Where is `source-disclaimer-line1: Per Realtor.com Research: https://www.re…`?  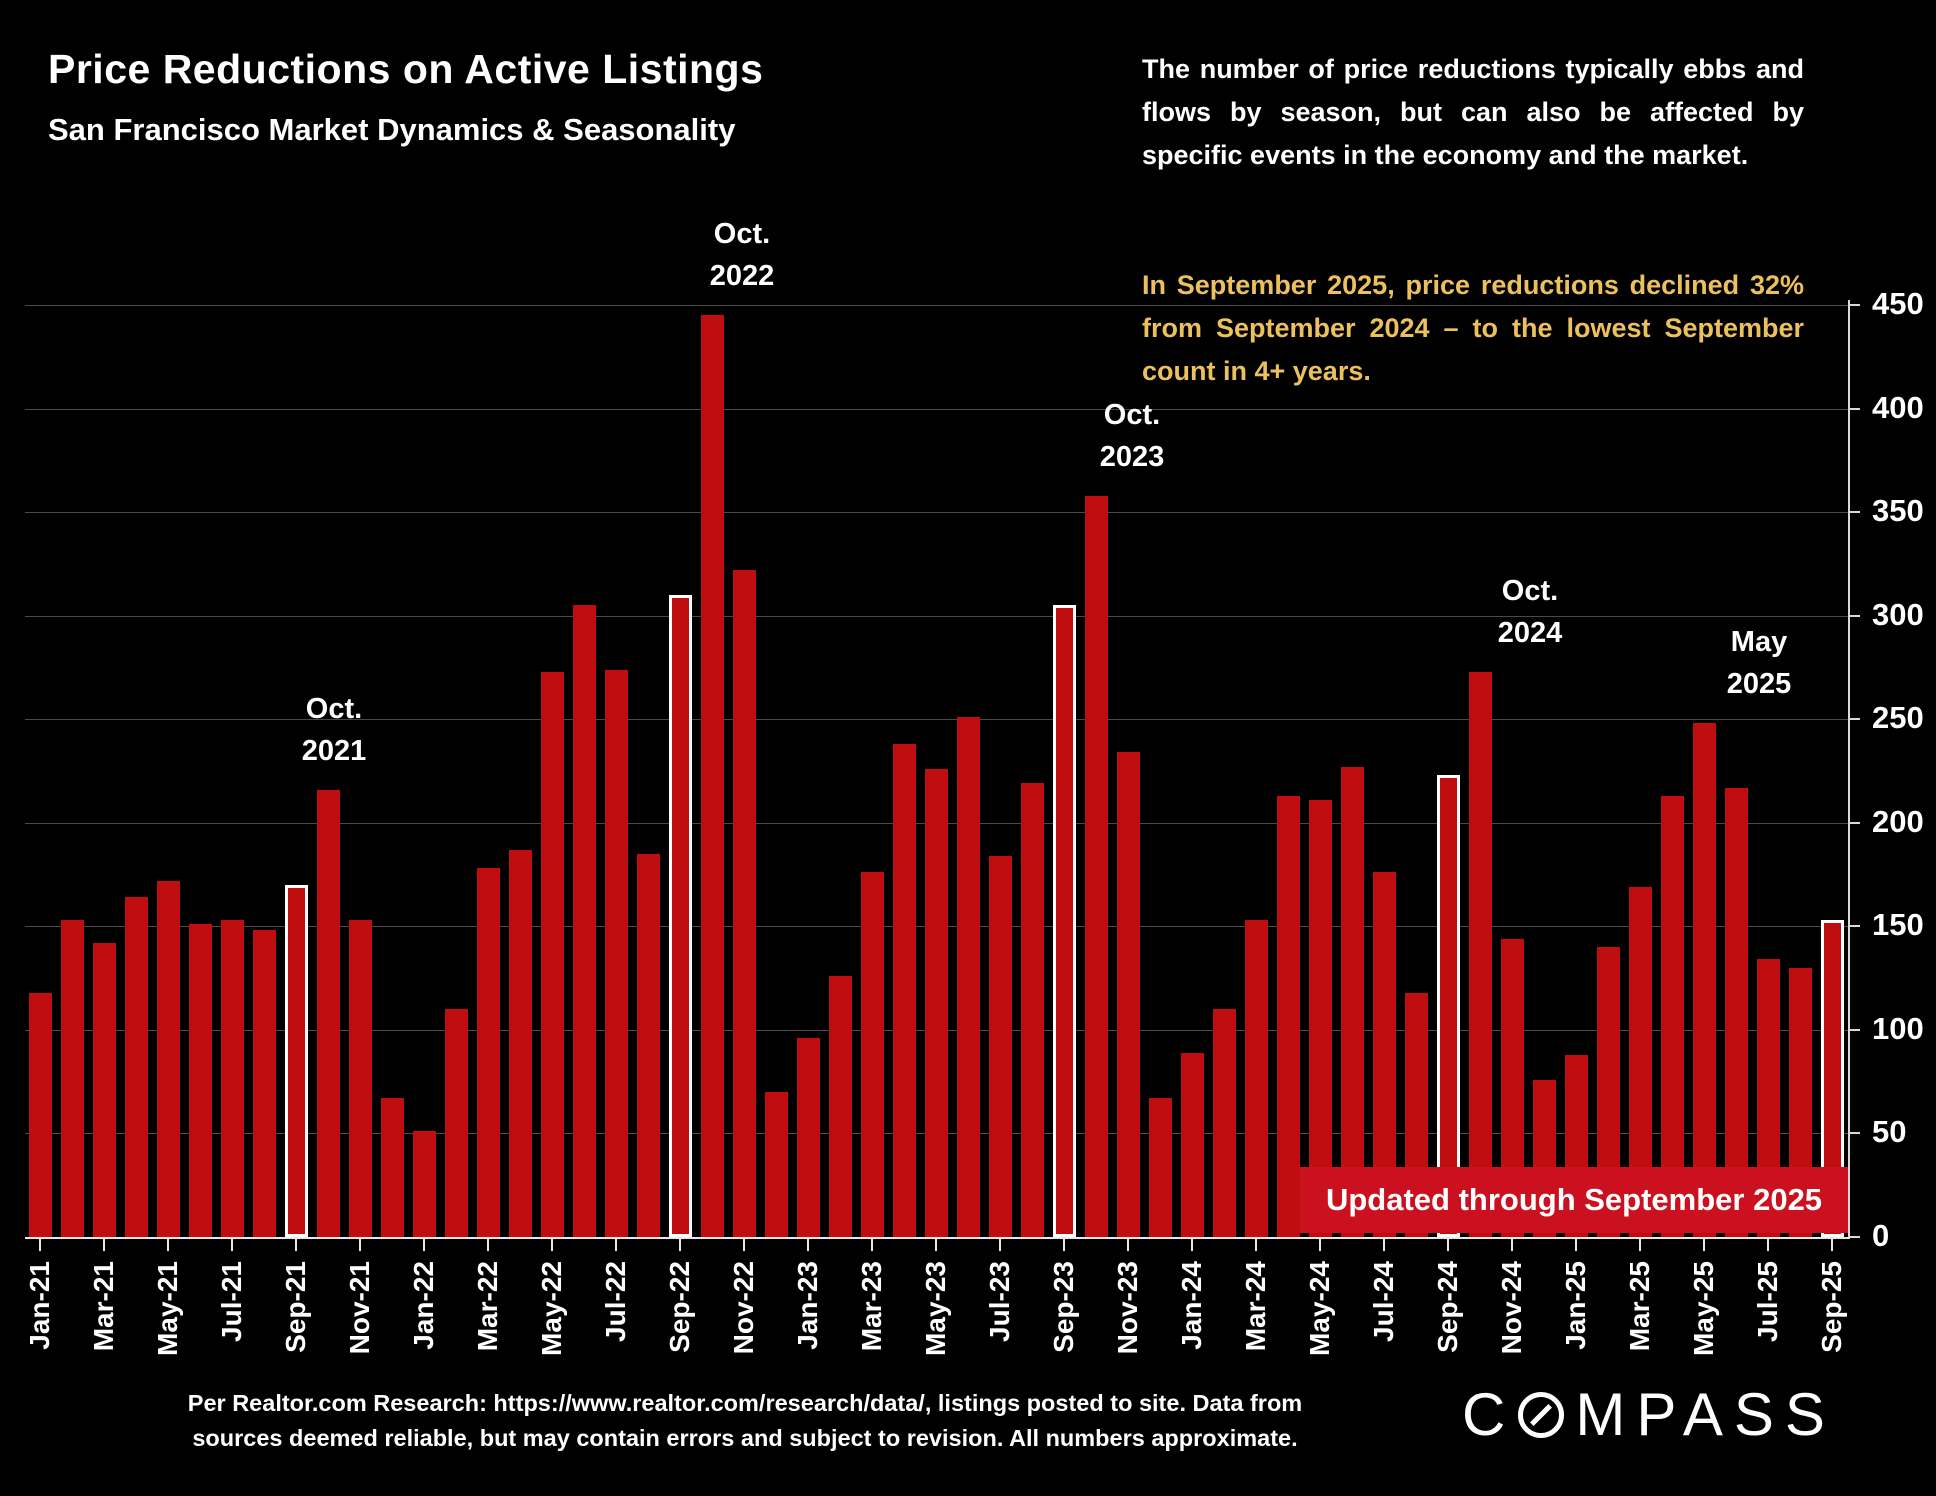 source-disclaimer-line1: Per Realtor.com Research: https://www.re… is located at coordinates (745, 1403).